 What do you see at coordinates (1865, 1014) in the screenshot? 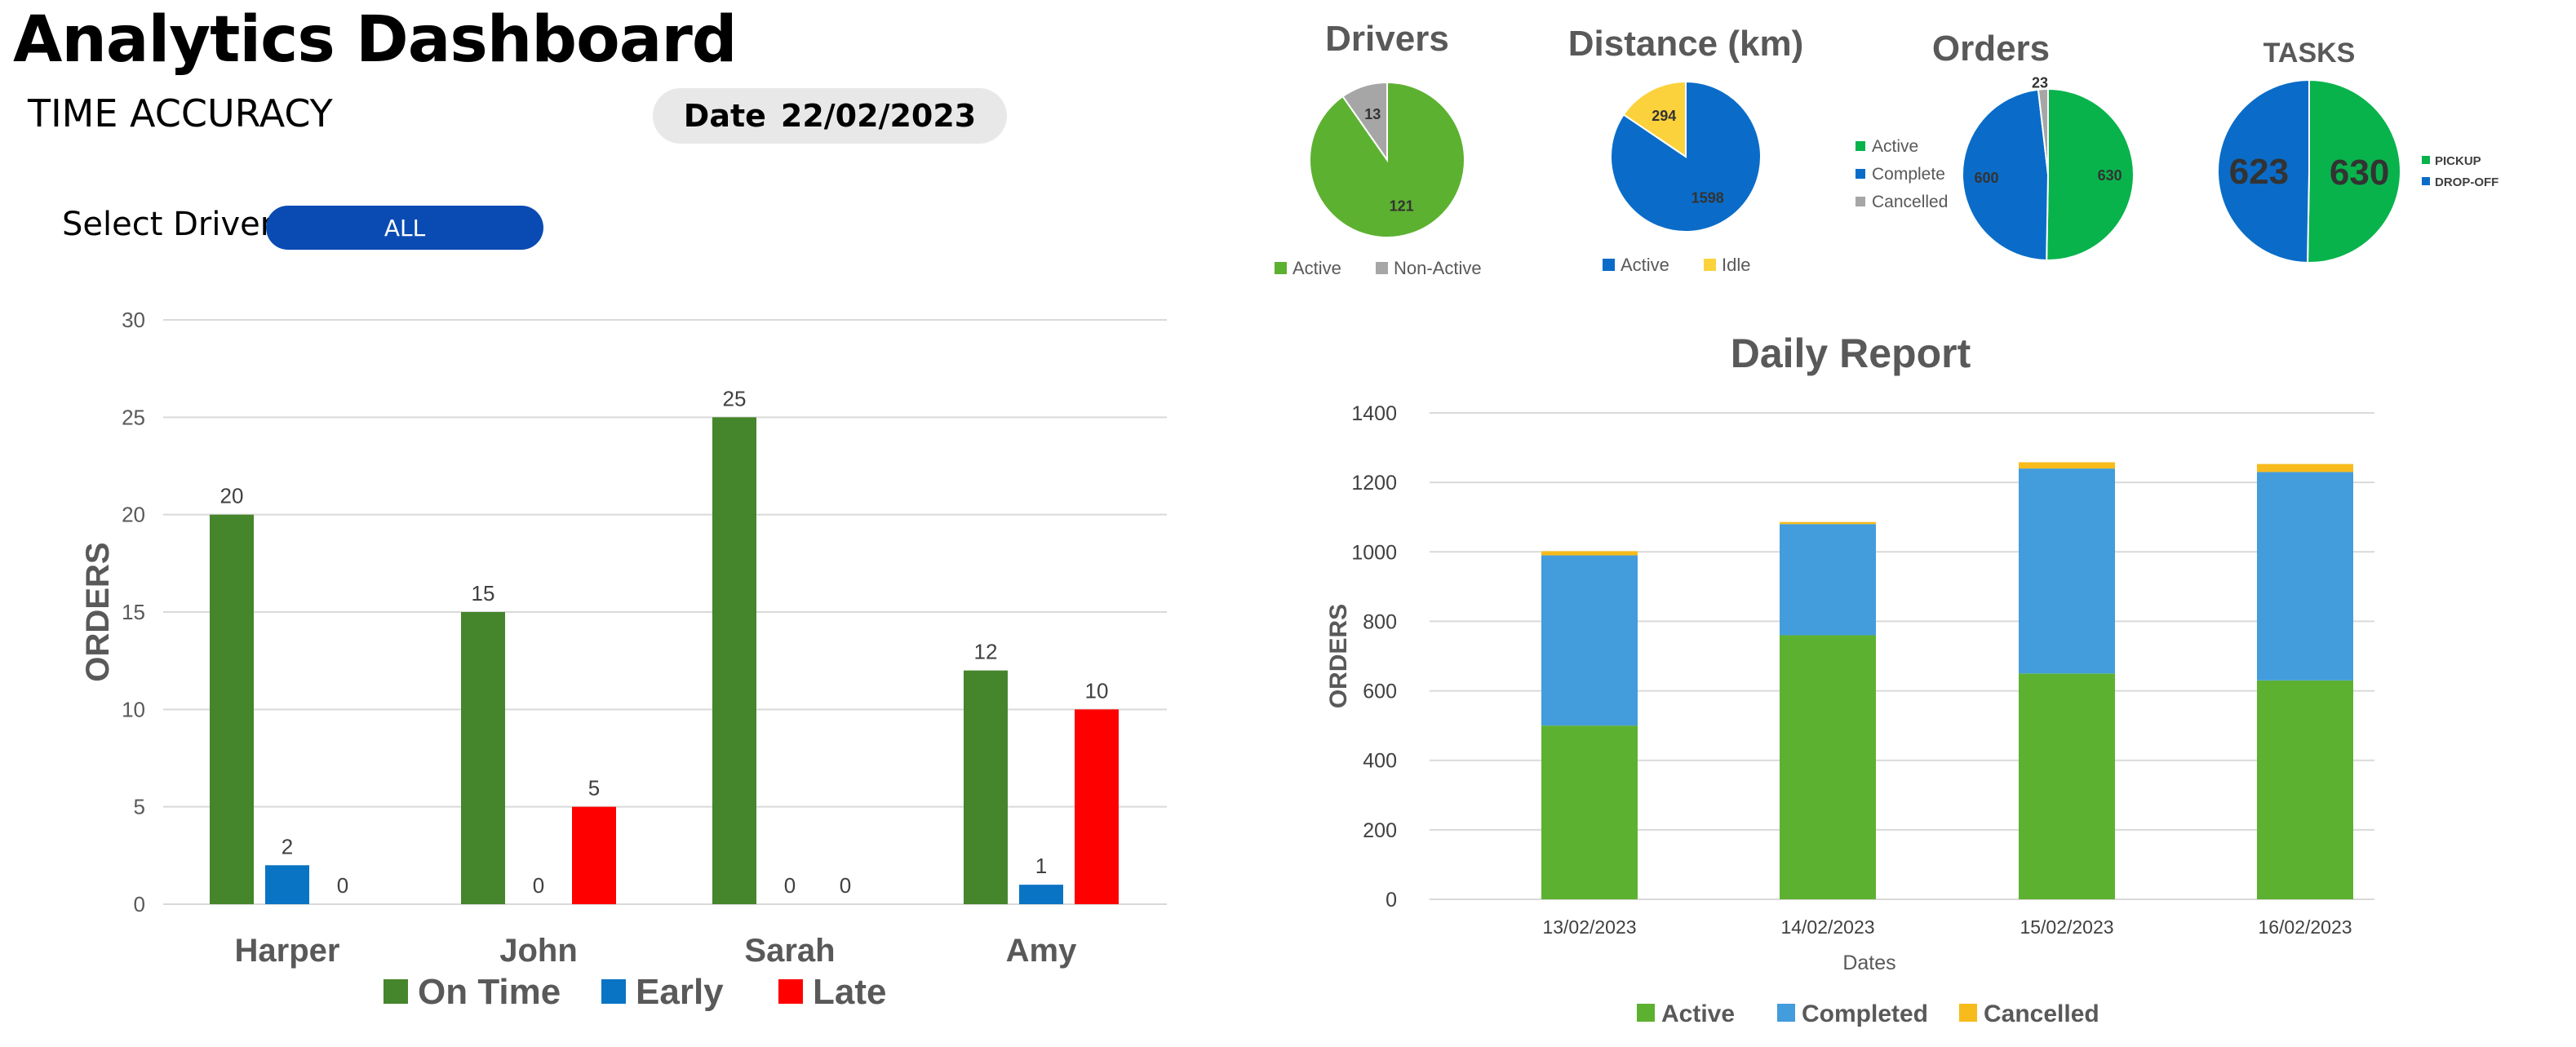
I see `legend-label: Completed` at bounding box center [1865, 1014].